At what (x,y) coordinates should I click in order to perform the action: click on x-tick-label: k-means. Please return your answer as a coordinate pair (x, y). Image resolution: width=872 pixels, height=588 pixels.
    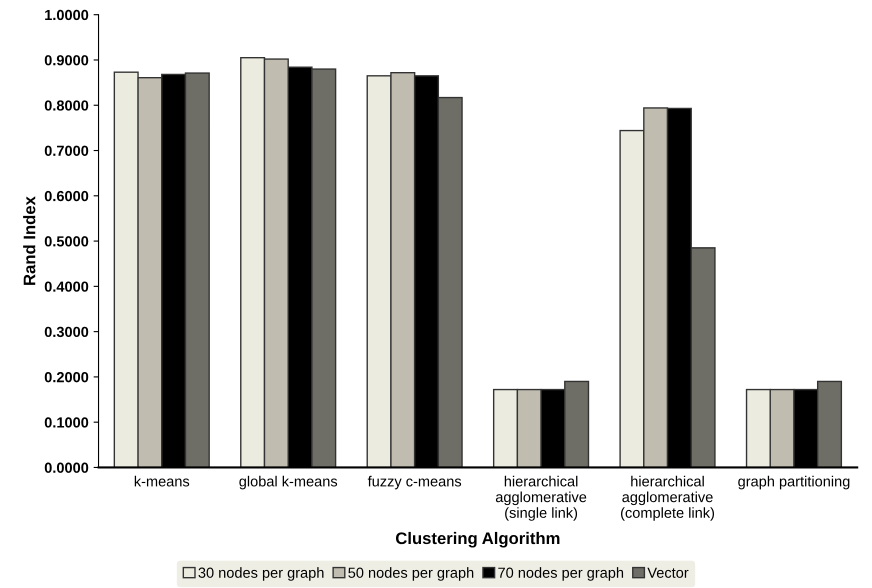
    Looking at the image, I should click on (162, 481).